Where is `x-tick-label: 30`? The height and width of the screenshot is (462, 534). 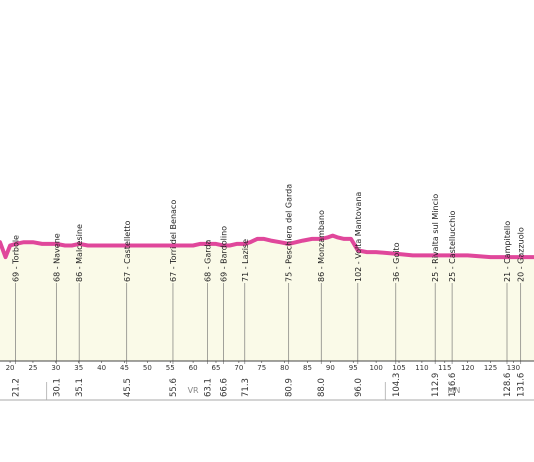
x-tick-label: 30 is located at coordinates (55, 368).